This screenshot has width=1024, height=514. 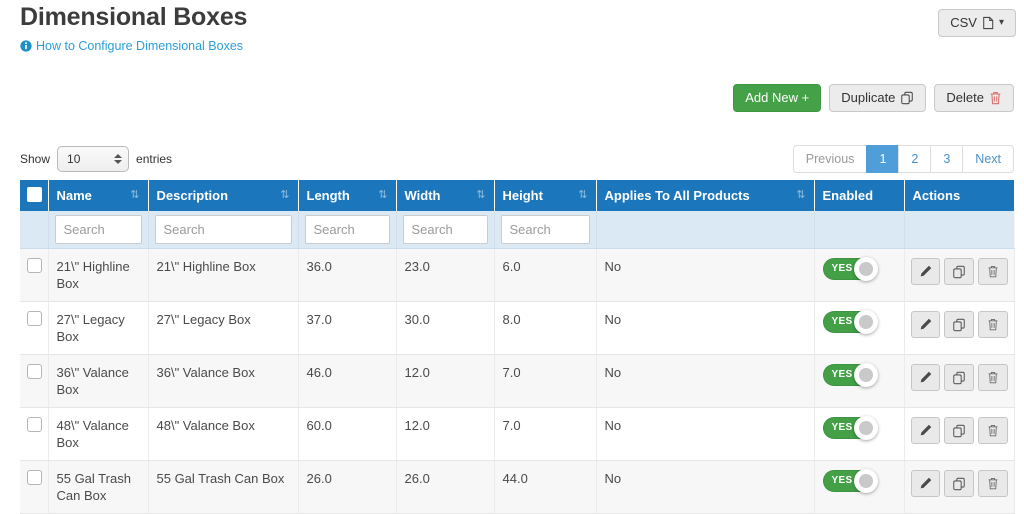 I want to click on column-search-row, so click(x=517, y=230).